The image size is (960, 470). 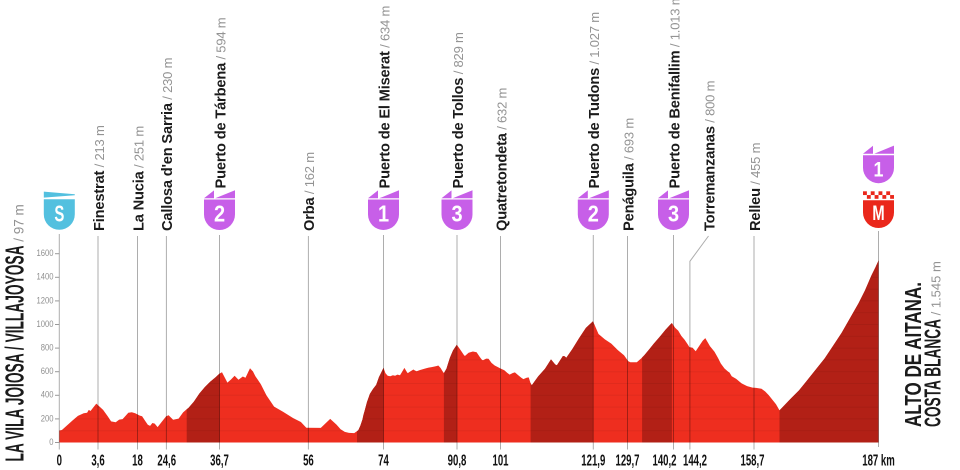 I want to click on svg-text: La Nucia / 251 m, so click(x=139, y=178).